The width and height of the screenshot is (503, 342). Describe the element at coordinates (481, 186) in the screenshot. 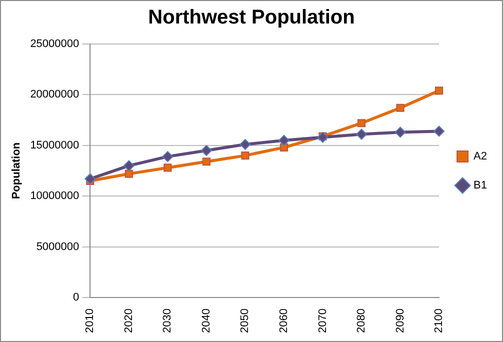

I see `legend-label: B1` at that location.